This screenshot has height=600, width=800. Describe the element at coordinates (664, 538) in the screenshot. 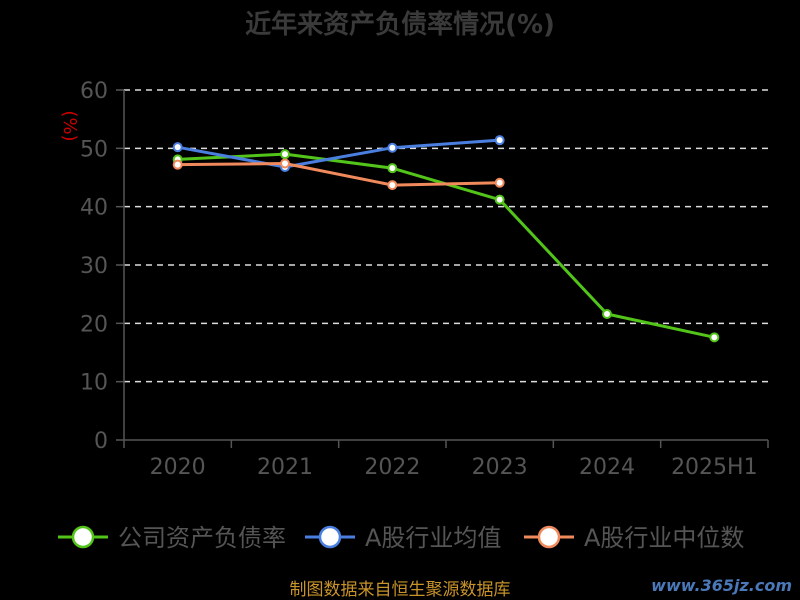

I see `legend-label: A股行业中位数` at that location.